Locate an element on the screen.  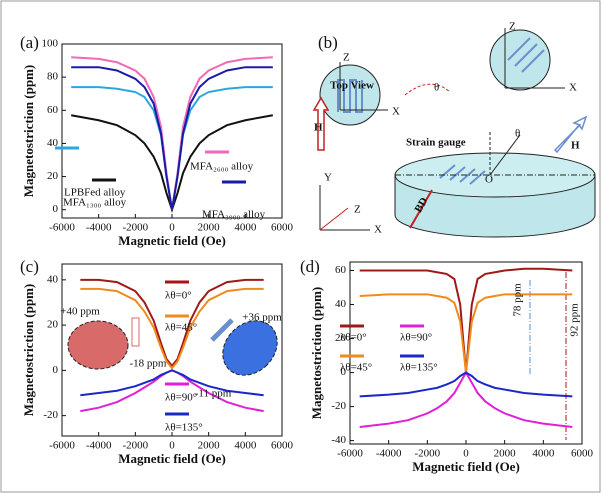
legend-label: MFA₂₆₀₀ alloy is located at coordinates (222, 167).